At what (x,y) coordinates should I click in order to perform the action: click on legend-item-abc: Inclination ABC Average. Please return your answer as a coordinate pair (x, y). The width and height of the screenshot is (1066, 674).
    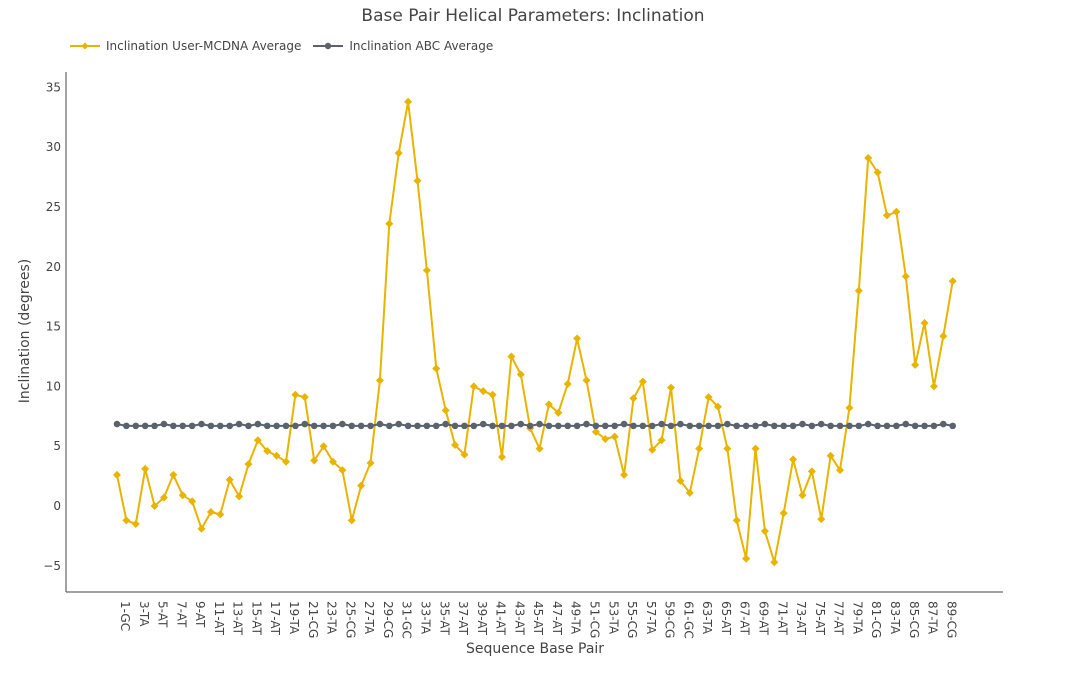
    Looking at the image, I should click on (403, 46).